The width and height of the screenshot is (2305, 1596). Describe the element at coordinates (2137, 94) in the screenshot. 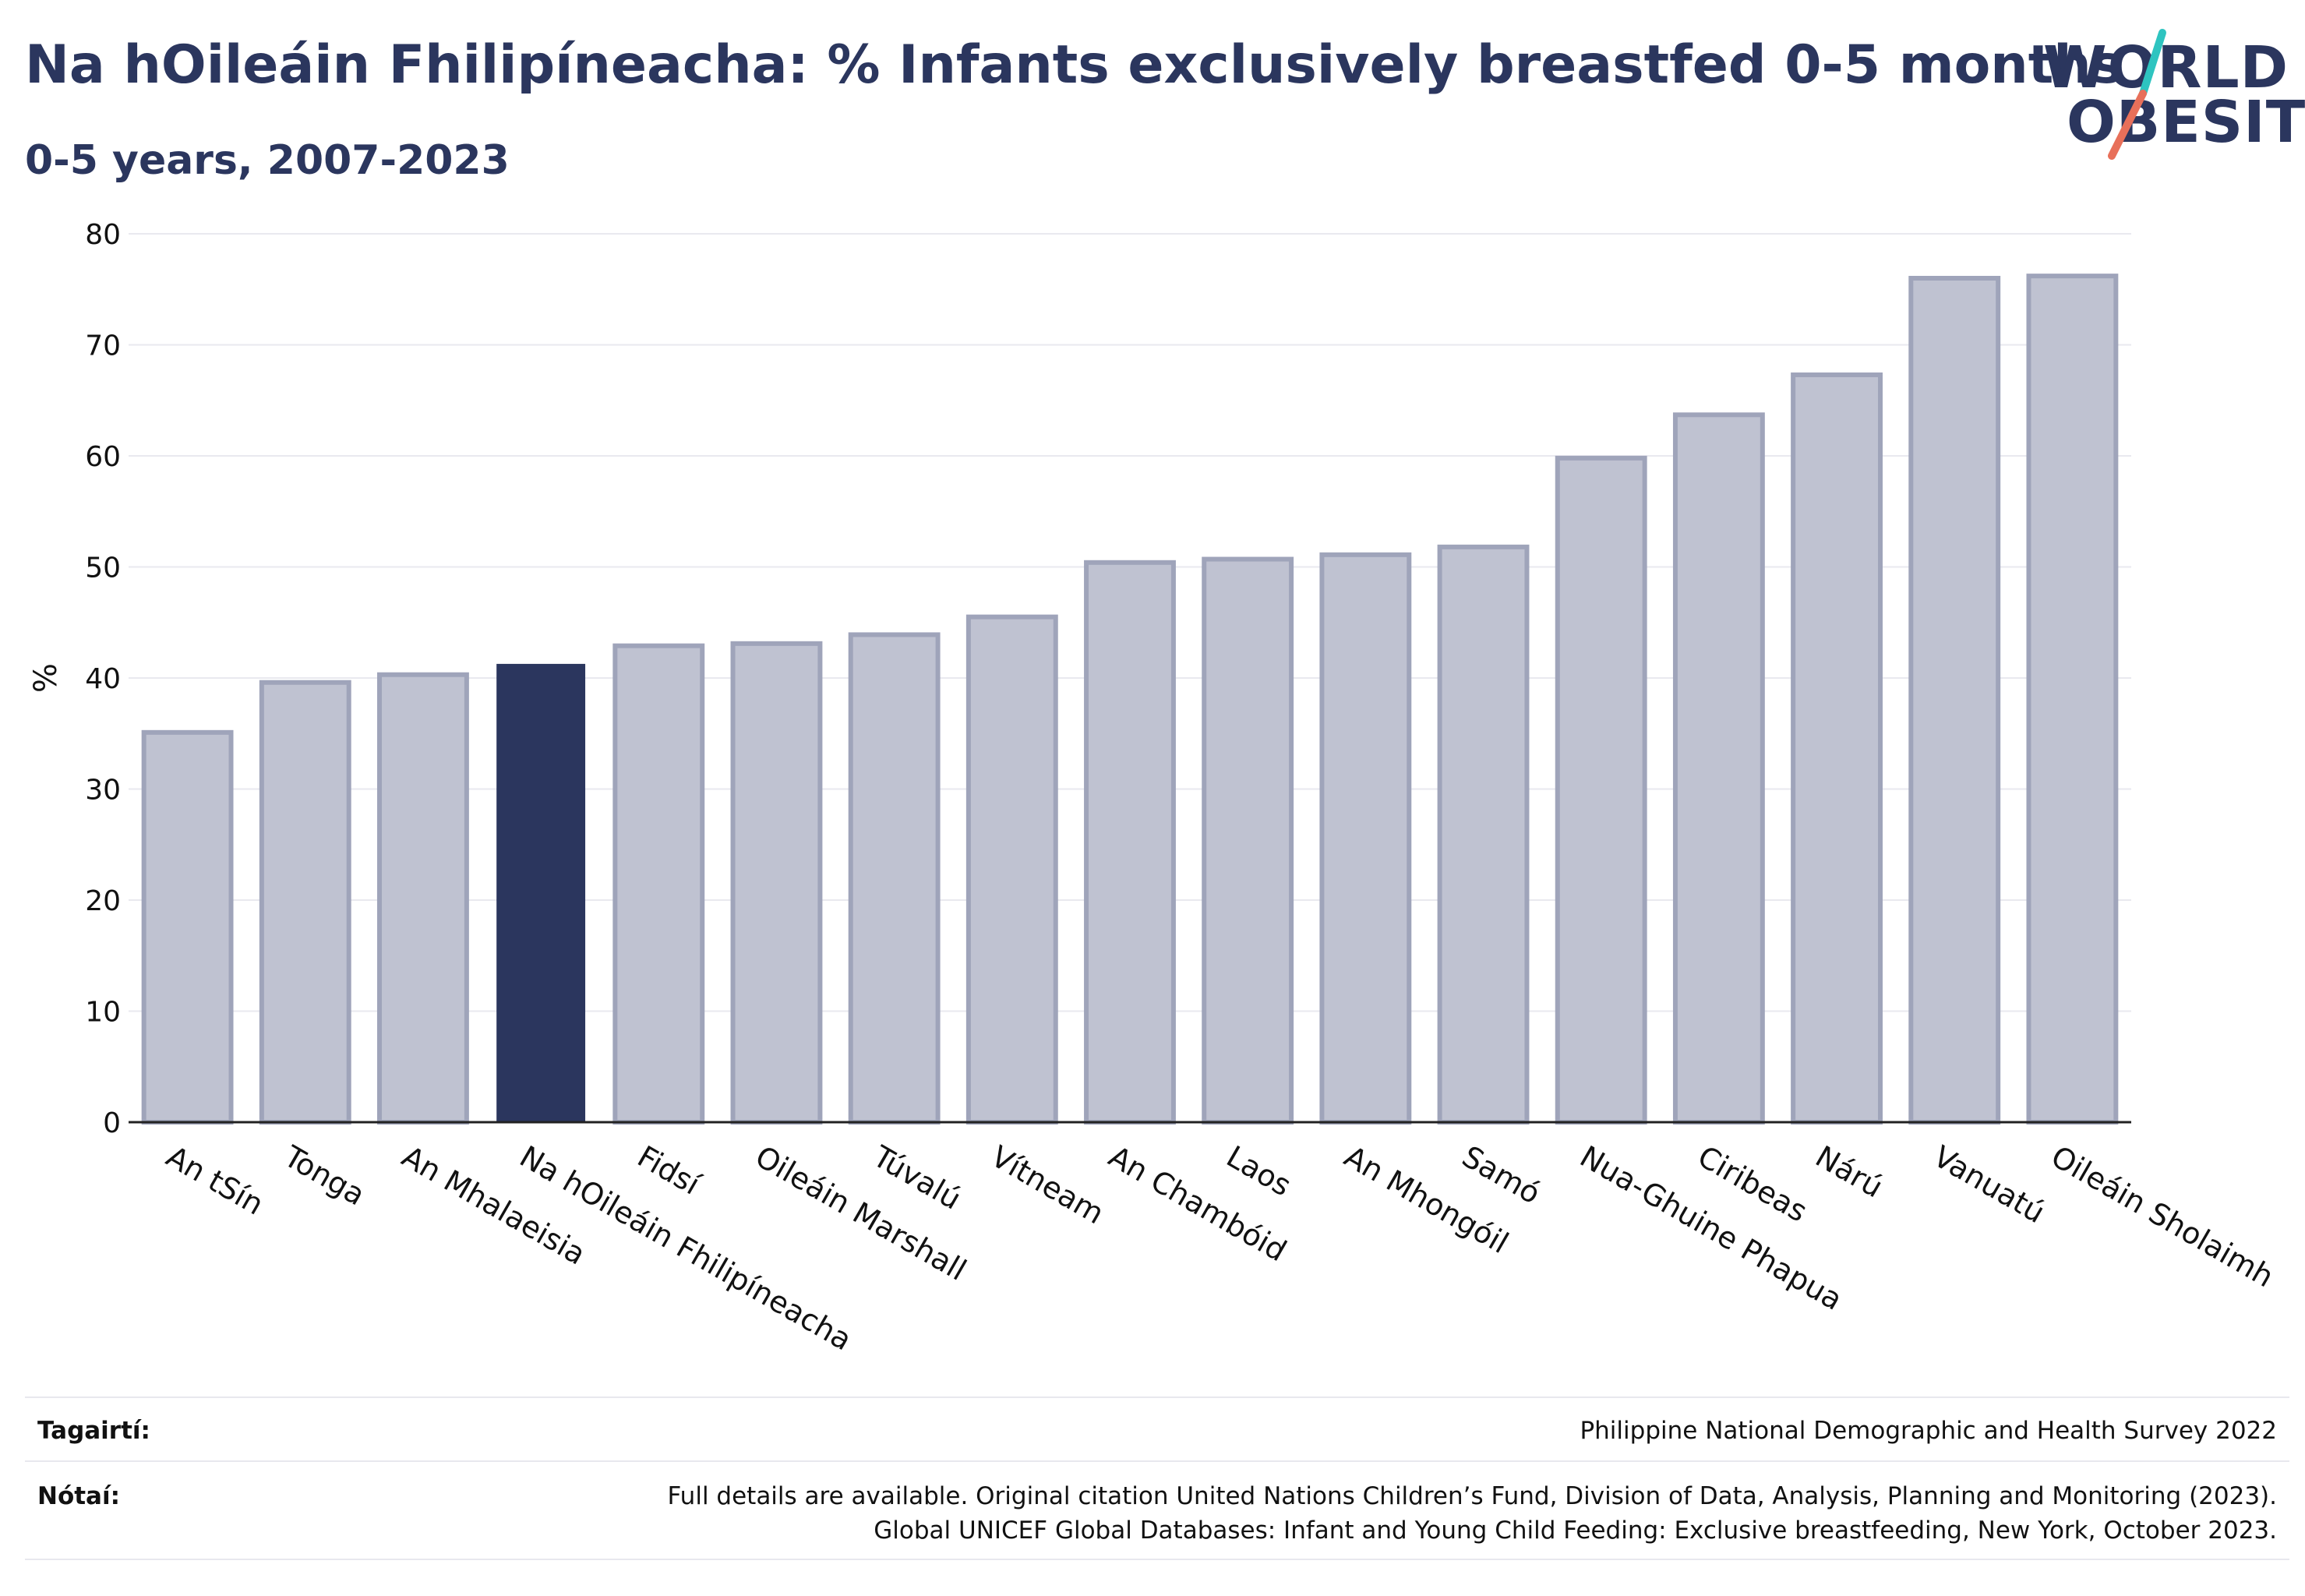

I see `logo-slash-icon` at that location.